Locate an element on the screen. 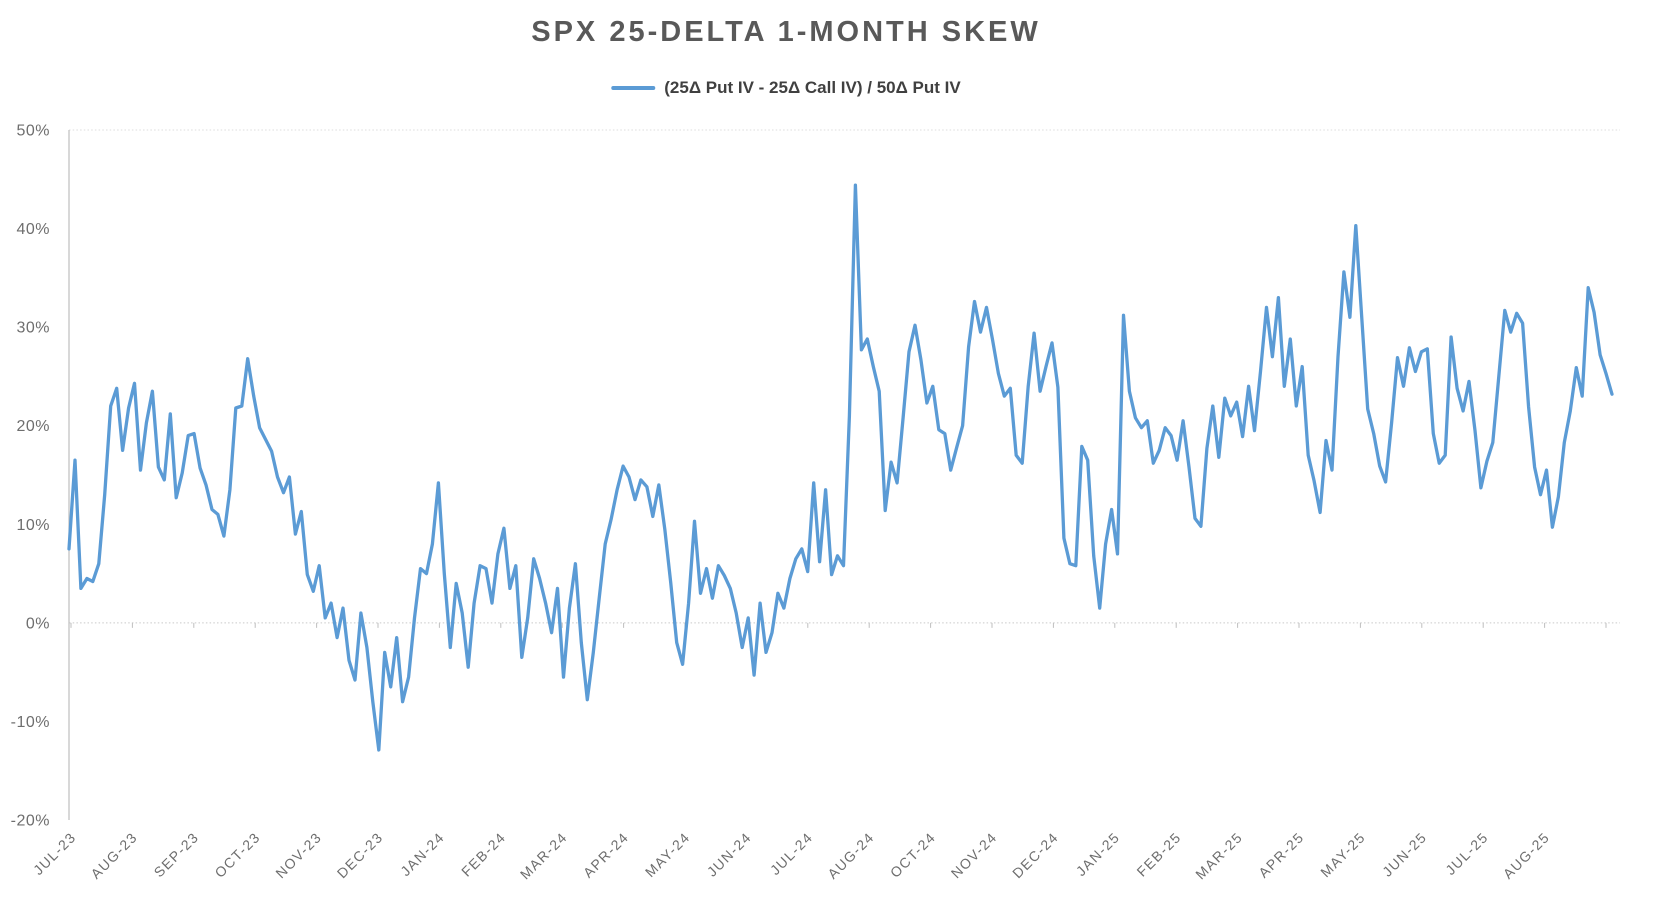 The image size is (1656, 908). y-axis-label: 0% is located at coordinates (38, 623).